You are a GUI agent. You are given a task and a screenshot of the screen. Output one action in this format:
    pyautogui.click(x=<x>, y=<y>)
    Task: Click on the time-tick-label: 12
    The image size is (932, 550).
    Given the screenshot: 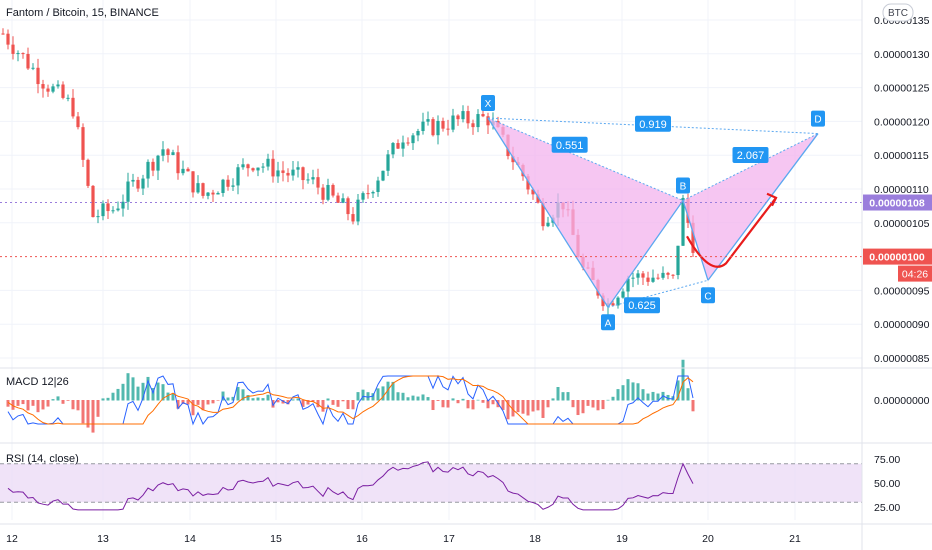 What is the action you would take?
    pyautogui.click(x=12, y=539)
    